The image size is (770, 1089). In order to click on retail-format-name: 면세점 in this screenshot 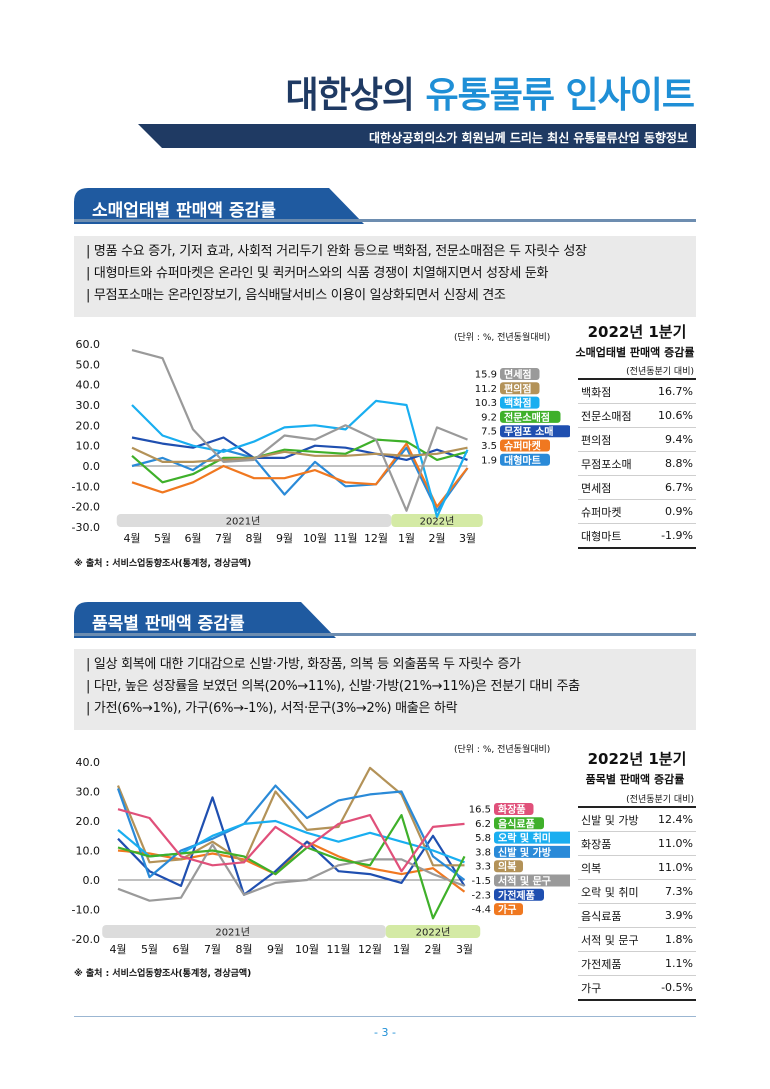, I will do `click(612, 487)`.